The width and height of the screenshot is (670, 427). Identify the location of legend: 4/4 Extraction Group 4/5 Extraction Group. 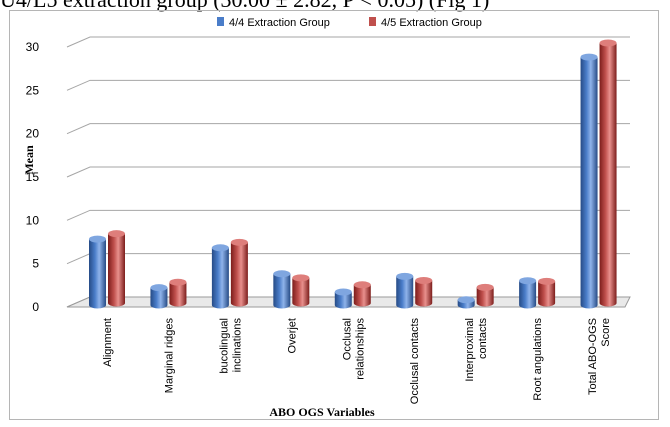
(349, 23).